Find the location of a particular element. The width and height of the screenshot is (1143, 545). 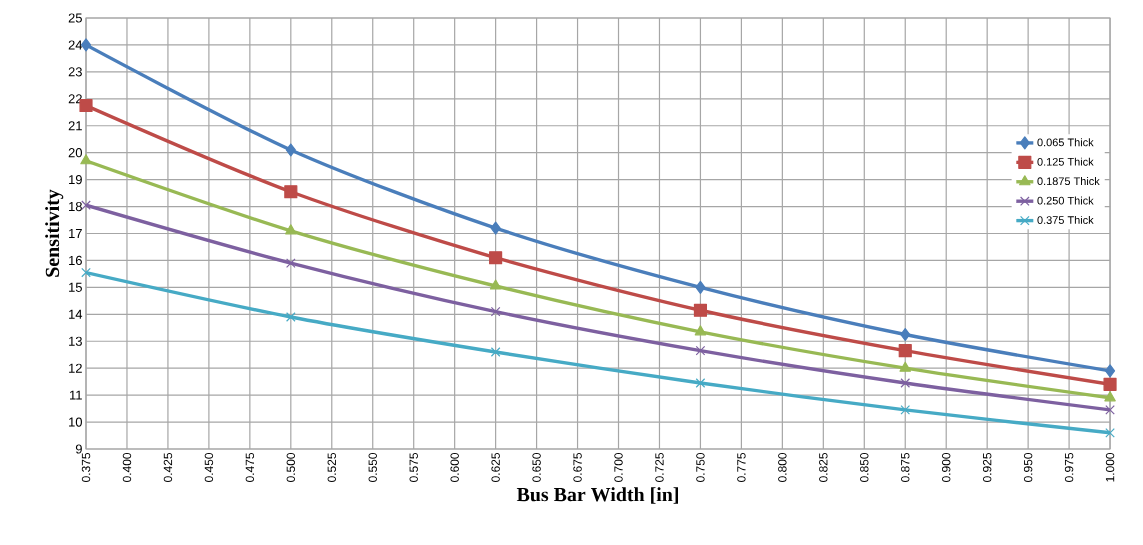

x-tick-label: 0.575 is located at coordinates (413, 467).